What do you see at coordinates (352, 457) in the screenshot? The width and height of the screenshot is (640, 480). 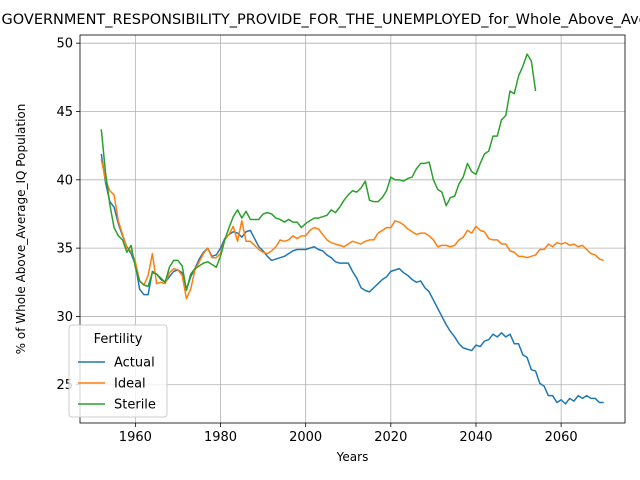 I see `x-axis-label: Years` at bounding box center [352, 457].